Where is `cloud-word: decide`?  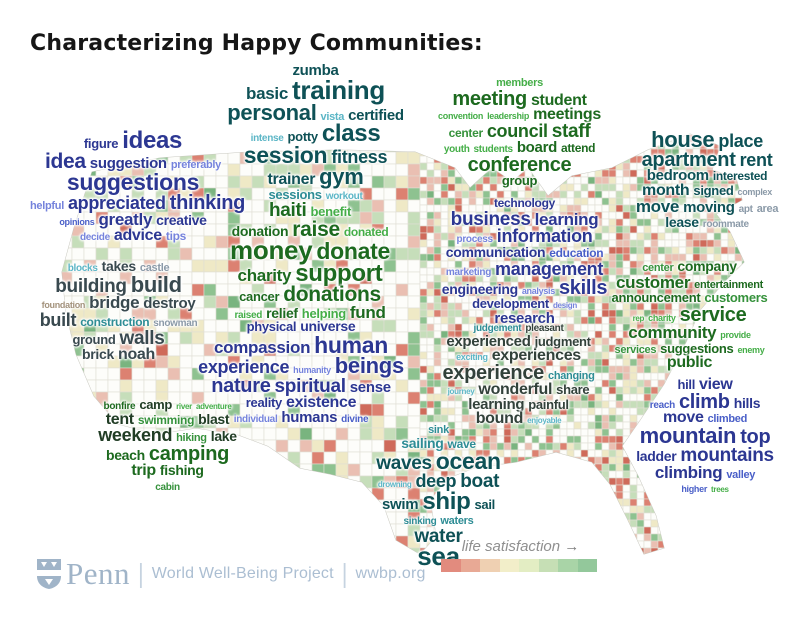 cloud-word: decide is located at coordinates (94, 237).